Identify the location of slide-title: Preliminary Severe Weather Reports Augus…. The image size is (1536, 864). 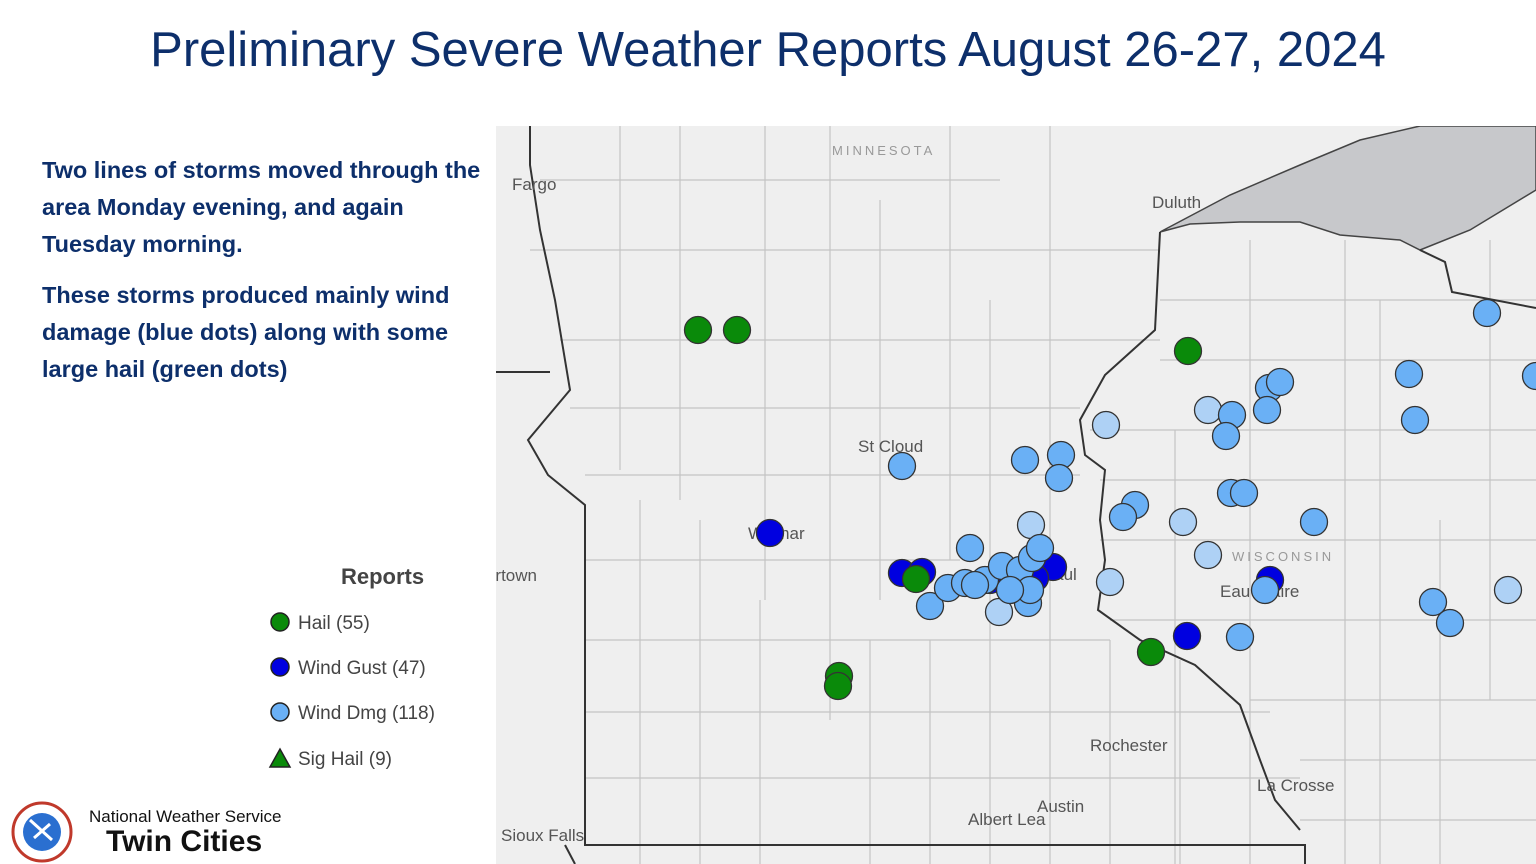
(768, 50).